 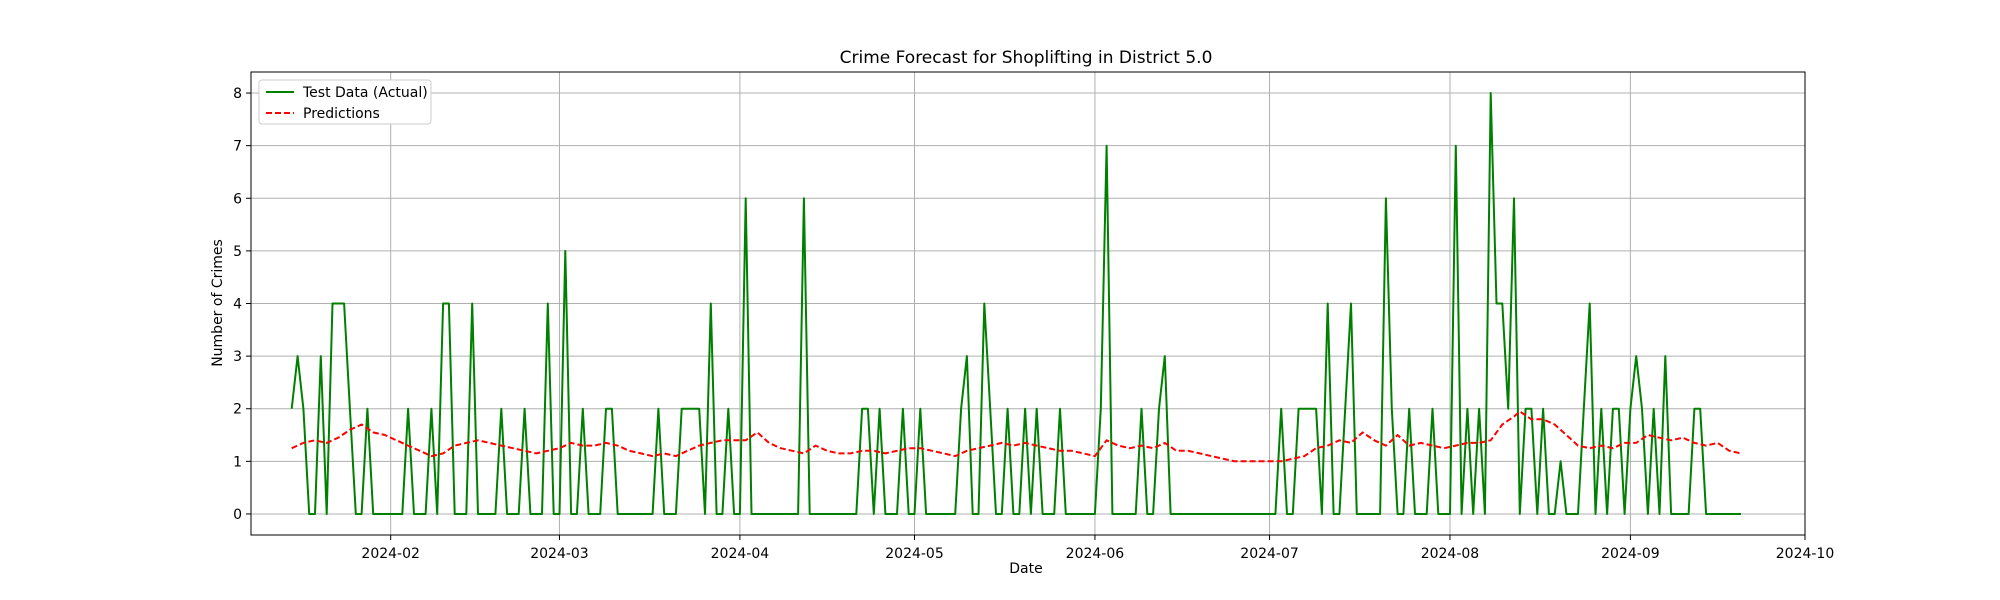 What do you see at coordinates (390, 554) in the screenshot?
I see `x-tick-label: 2024-02` at bounding box center [390, 554].